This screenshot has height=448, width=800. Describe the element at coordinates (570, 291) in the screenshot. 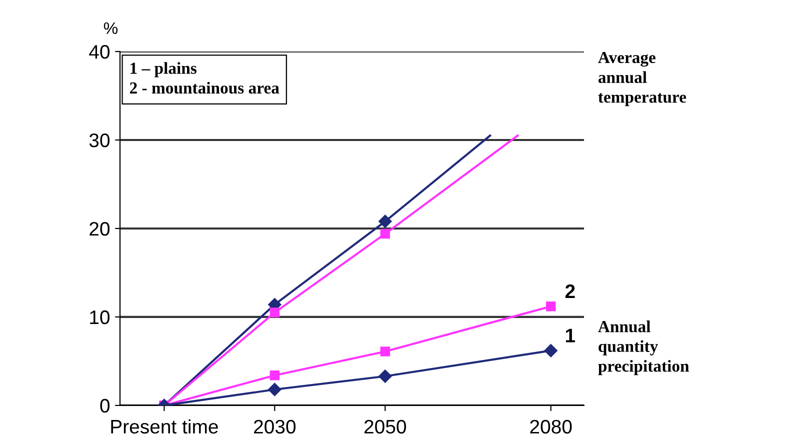

I see `annotation: 2` at that location.